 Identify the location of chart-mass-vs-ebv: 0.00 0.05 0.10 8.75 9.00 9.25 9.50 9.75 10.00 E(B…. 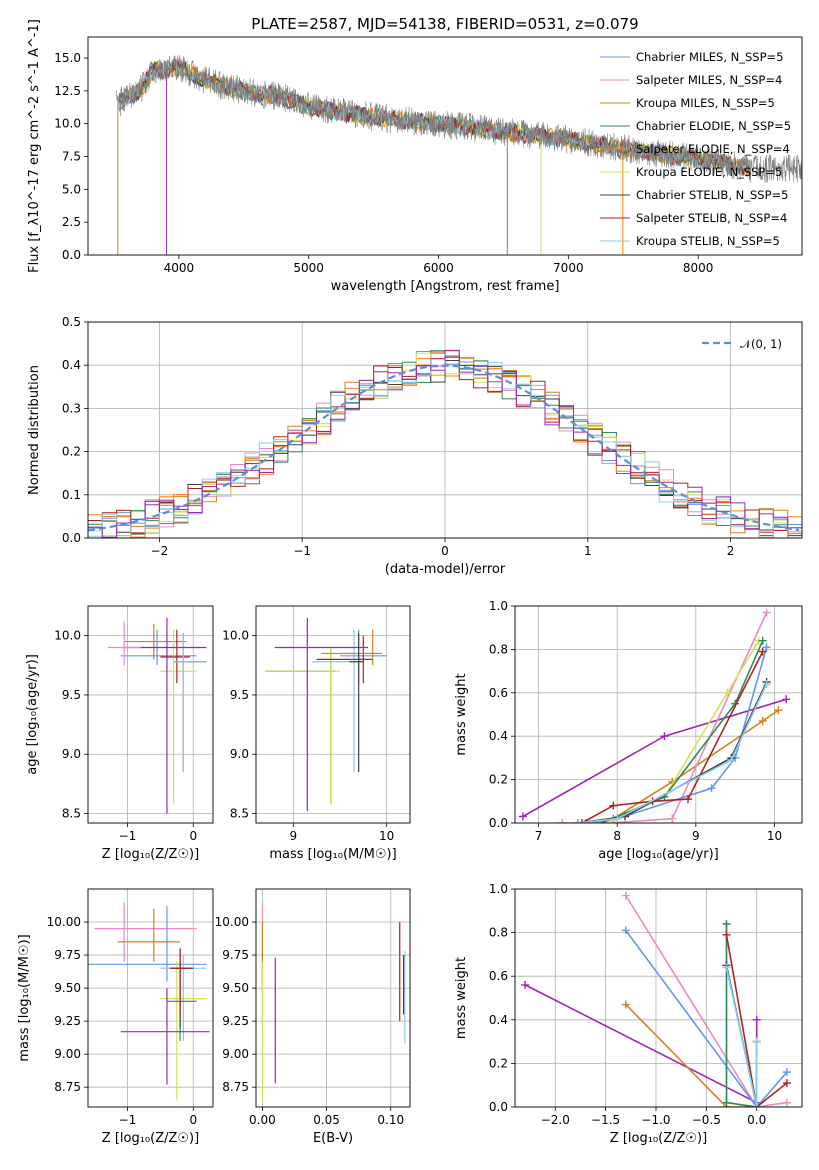
(313, 1017).